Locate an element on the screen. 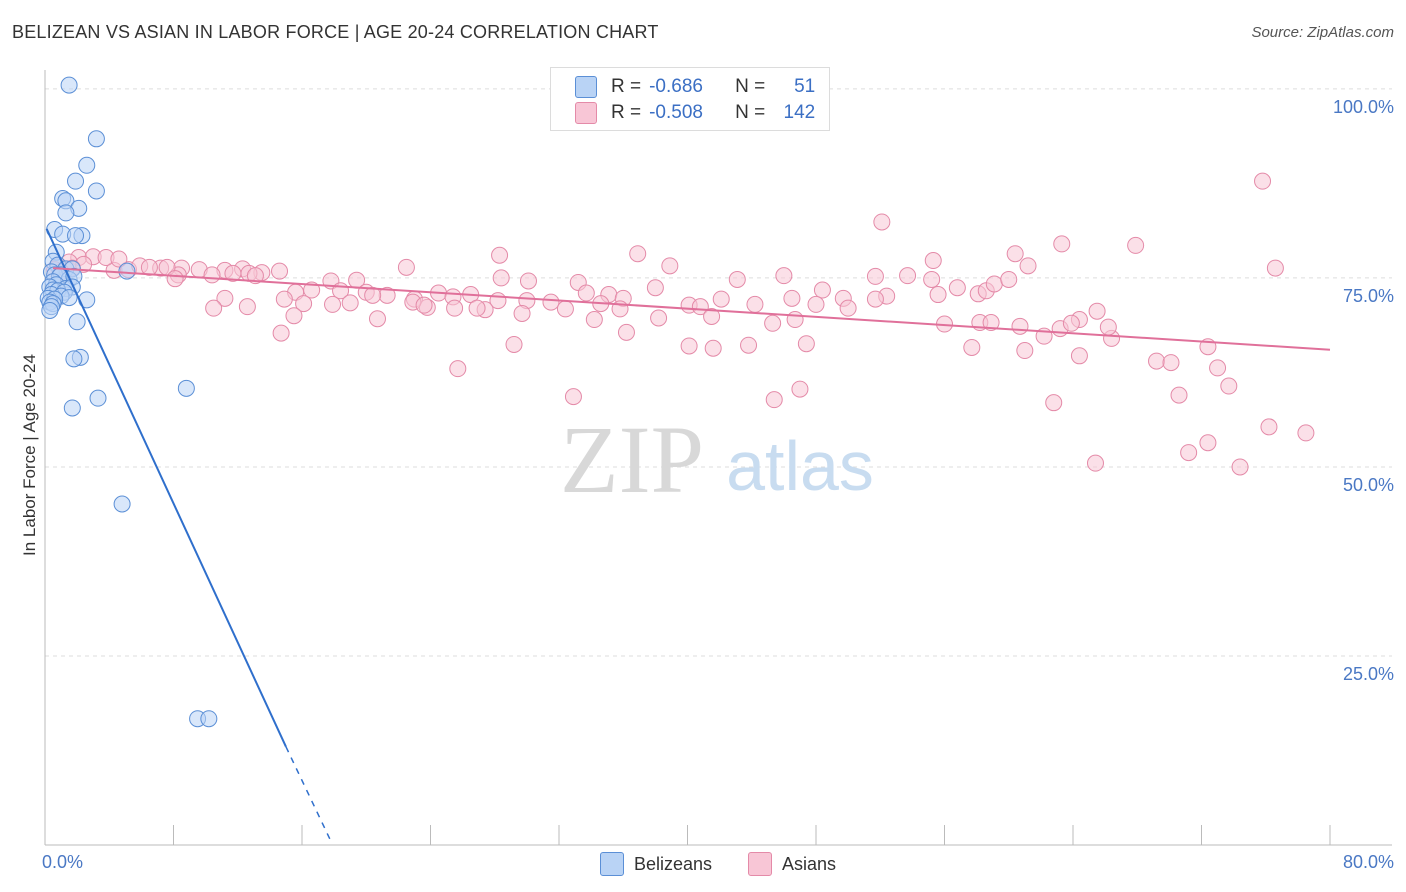  asian-trend-line is located at coordinates (691, 309).